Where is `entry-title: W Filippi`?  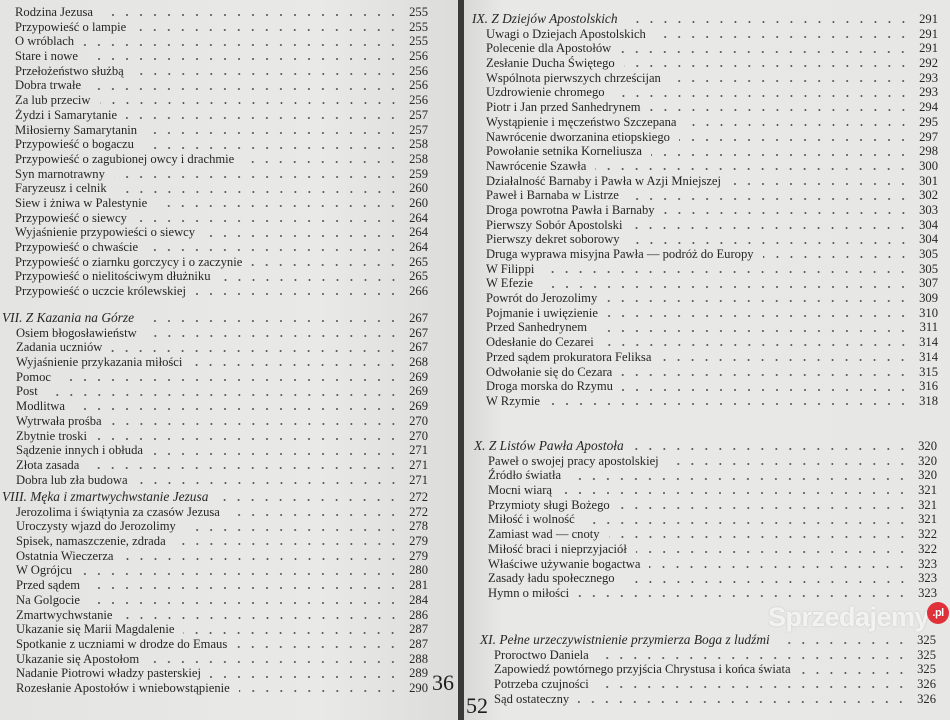 entry-title: W Filippi is located at coordinates (510, 268).